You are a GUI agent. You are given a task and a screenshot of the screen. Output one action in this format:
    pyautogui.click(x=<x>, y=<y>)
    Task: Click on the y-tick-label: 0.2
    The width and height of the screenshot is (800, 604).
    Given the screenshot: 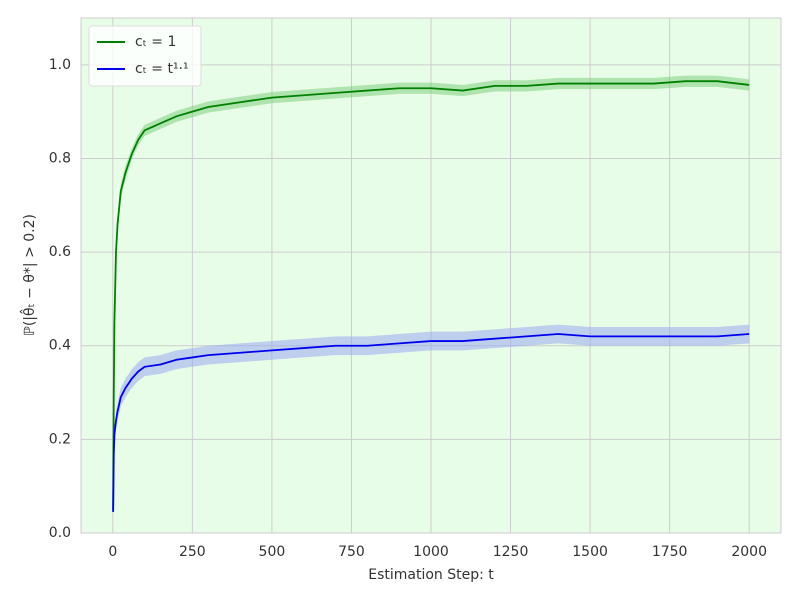 What is the action you would take?
    pyautogui.click(x=60, y=439)
    